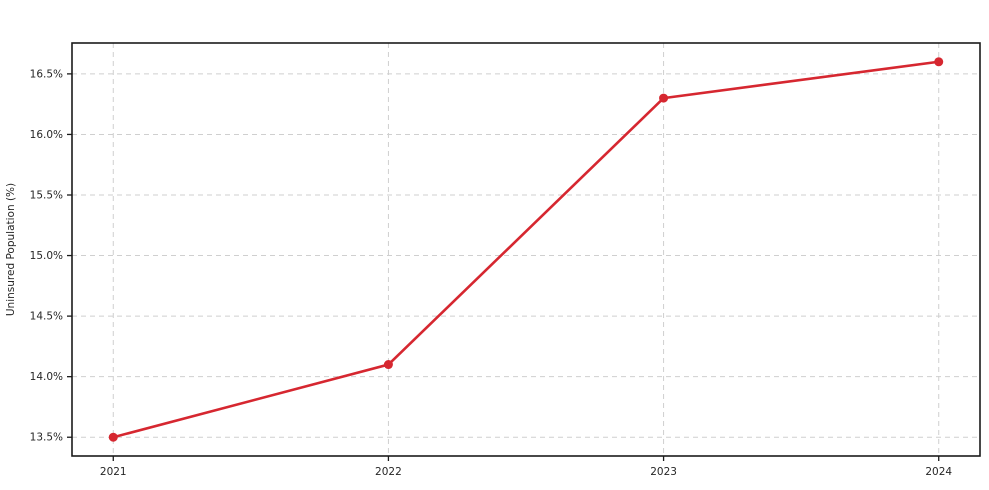 The width and height of the screenshot is (989, 490). What do you see at coordinates (46, 317) in the screenshot?
I see `y-tick-label: 14.5%` at bounding box center [46, 317].